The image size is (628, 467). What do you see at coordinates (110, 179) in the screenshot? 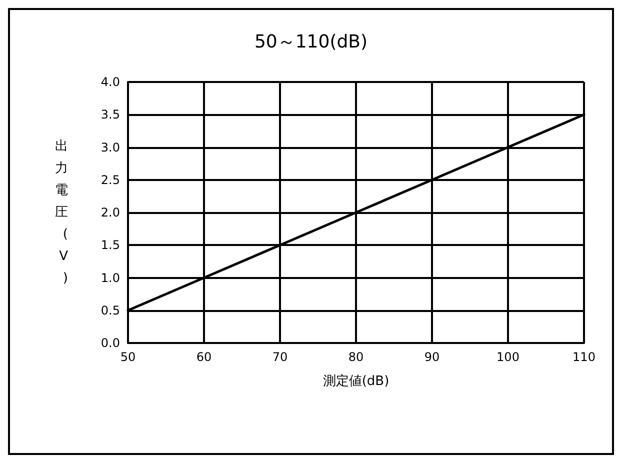
I see `y-tick-label: 2.5` at bounding box center [110, 179].